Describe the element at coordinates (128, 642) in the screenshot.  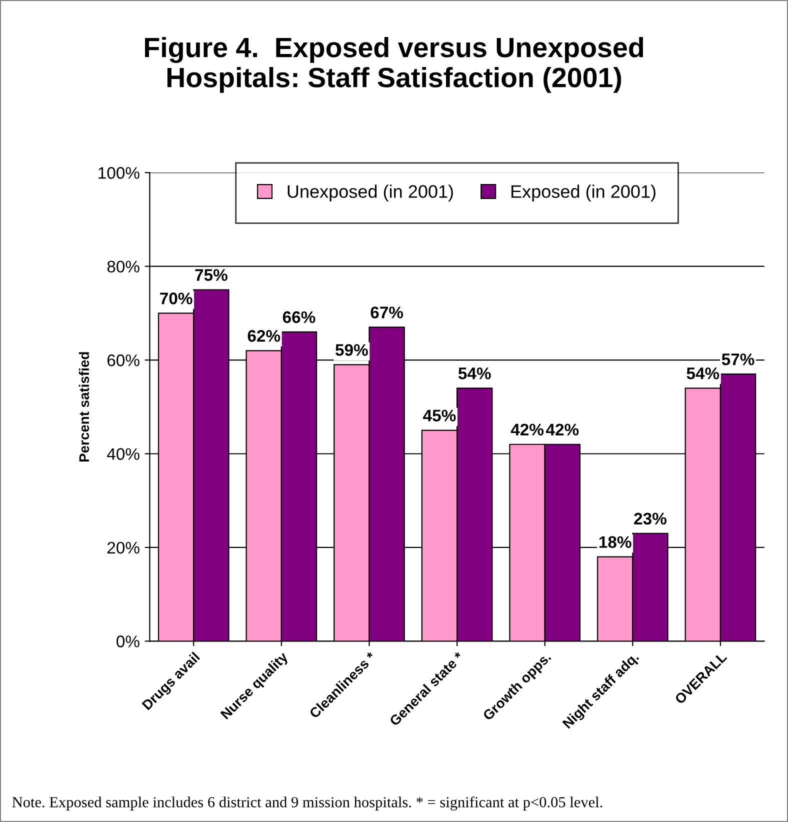
I see `y-tick-label: 0%` at that location.